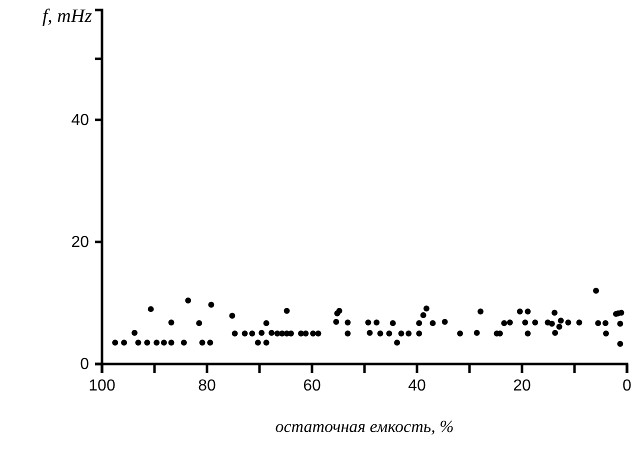 Image resolution: width=636 pixels, height=450 pixels. What do you see at coordinates (67, 16) in the screenshot?
I see `y-axis-title: f, mHz` at bounding box center [67, 16].